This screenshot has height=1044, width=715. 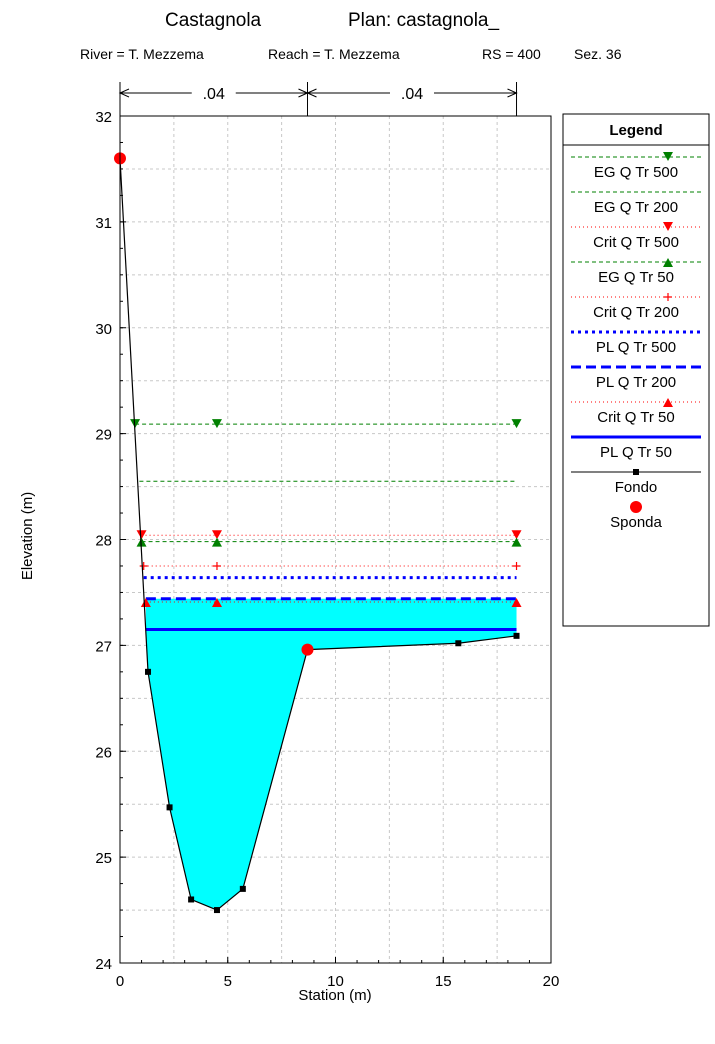 I want to click on legend-label: Sponda, so click(x=636, y=522).